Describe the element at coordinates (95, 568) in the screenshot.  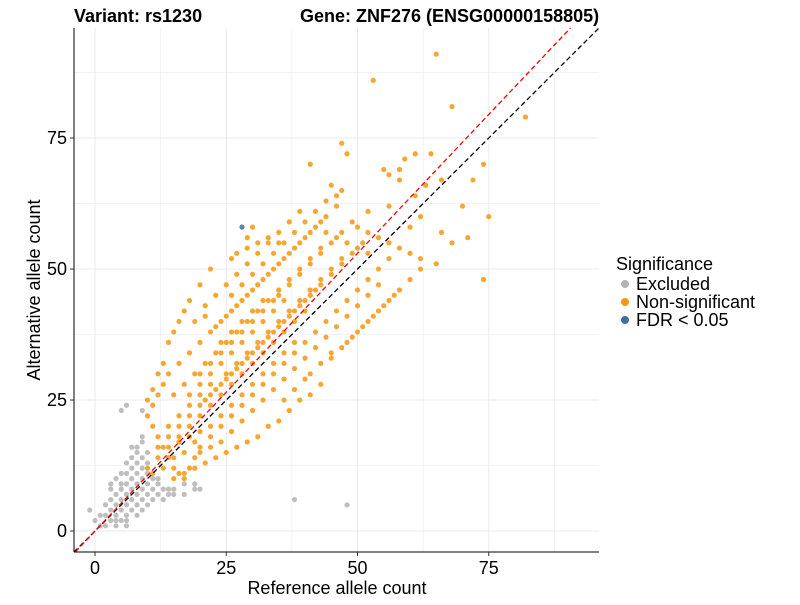
I see `x-tick-label: 0` at that location.